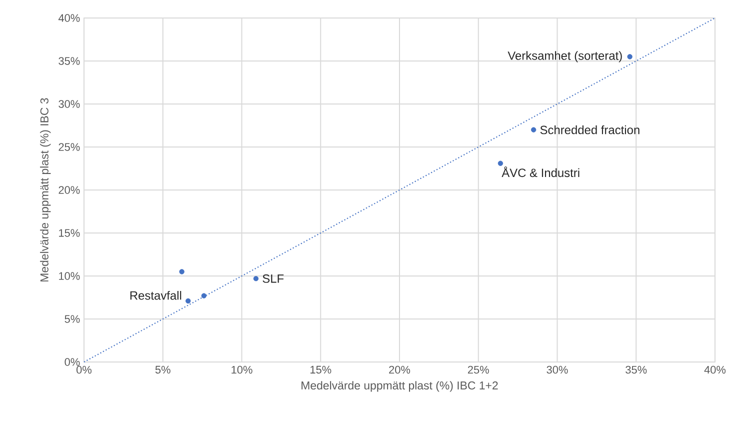 The width and height of the screenshot is (732, 423). I want to click on x-axis-title: Medelvärde uppmätt plast (%) IBC 1+2, so click(400, 386).